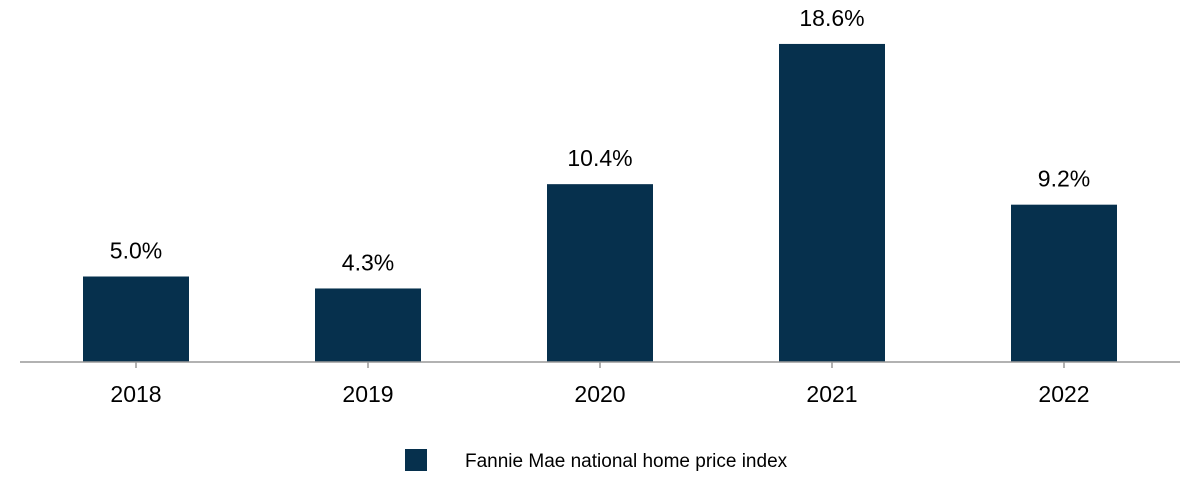 This screenshot has height=500, width=1200. What do you see at coordinates (367, 394) in the screenshot?
I see `x-tick-label-2019: 2019` at bounding box center [367, 394].